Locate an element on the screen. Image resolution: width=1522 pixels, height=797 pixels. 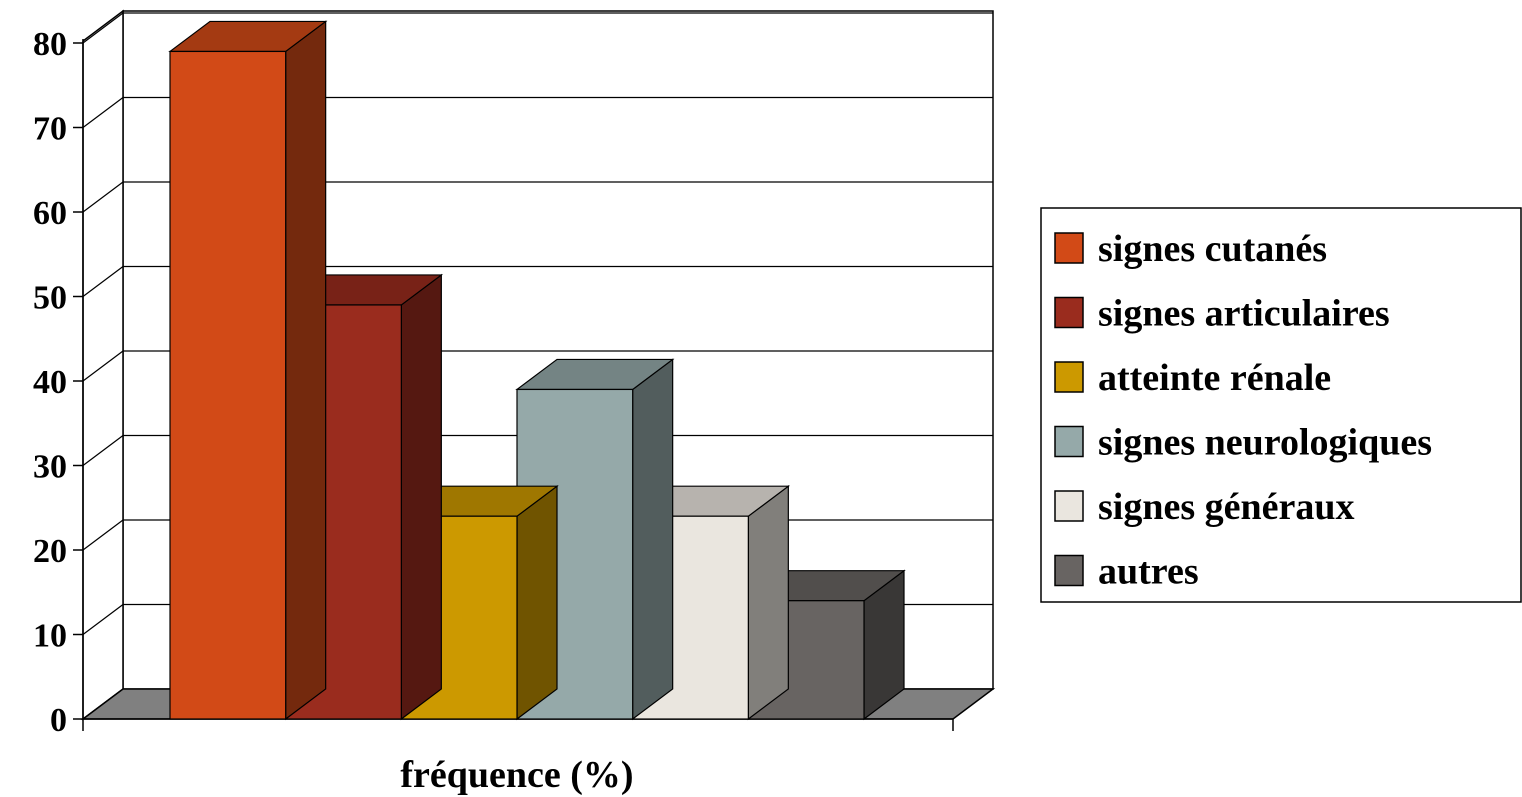
y-tick-label: 60 is located at coordinates (50, 213).